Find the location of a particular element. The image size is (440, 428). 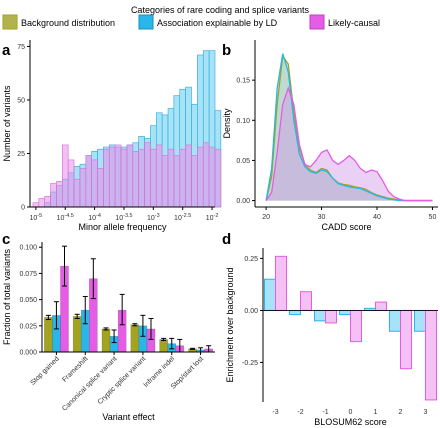

x-axis-label: BLOSUM62 score is located at coordinates (350, 422).